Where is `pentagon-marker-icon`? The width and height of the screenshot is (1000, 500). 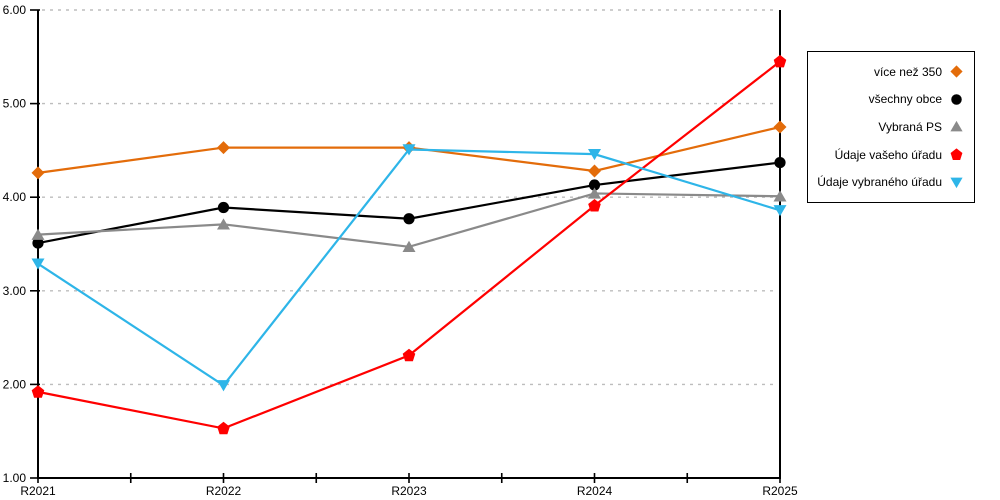
pentagon-marker-icon is located at coordinates (956, 154).